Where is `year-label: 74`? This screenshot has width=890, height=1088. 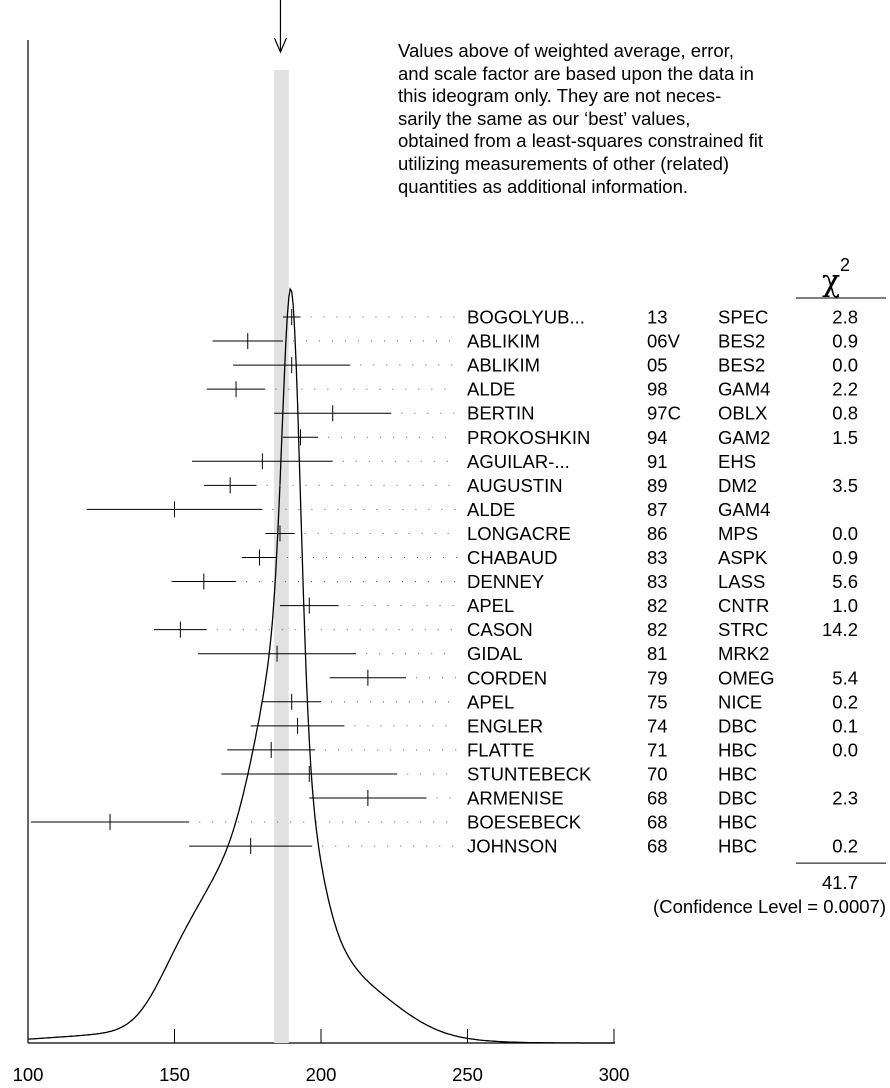
year-label: 74 is located at coordinates (657, 725).